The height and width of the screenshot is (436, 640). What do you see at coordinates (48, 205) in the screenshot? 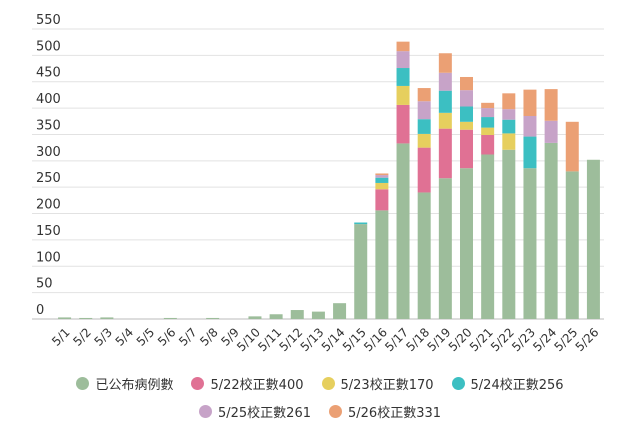
I see `y-tick-label: 200` at bounding box center [48, 205].